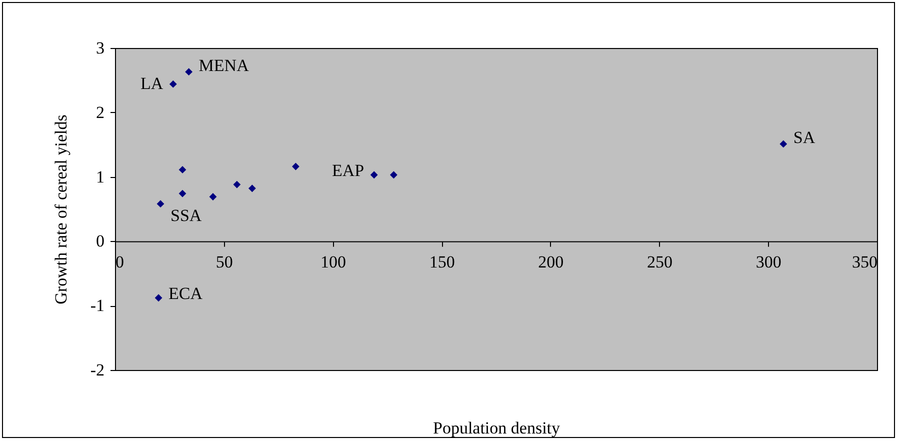 Image resolution: width=901 pixels, height=442 pixels. I want to click on x-tick-label: 350, so click(865, 262).